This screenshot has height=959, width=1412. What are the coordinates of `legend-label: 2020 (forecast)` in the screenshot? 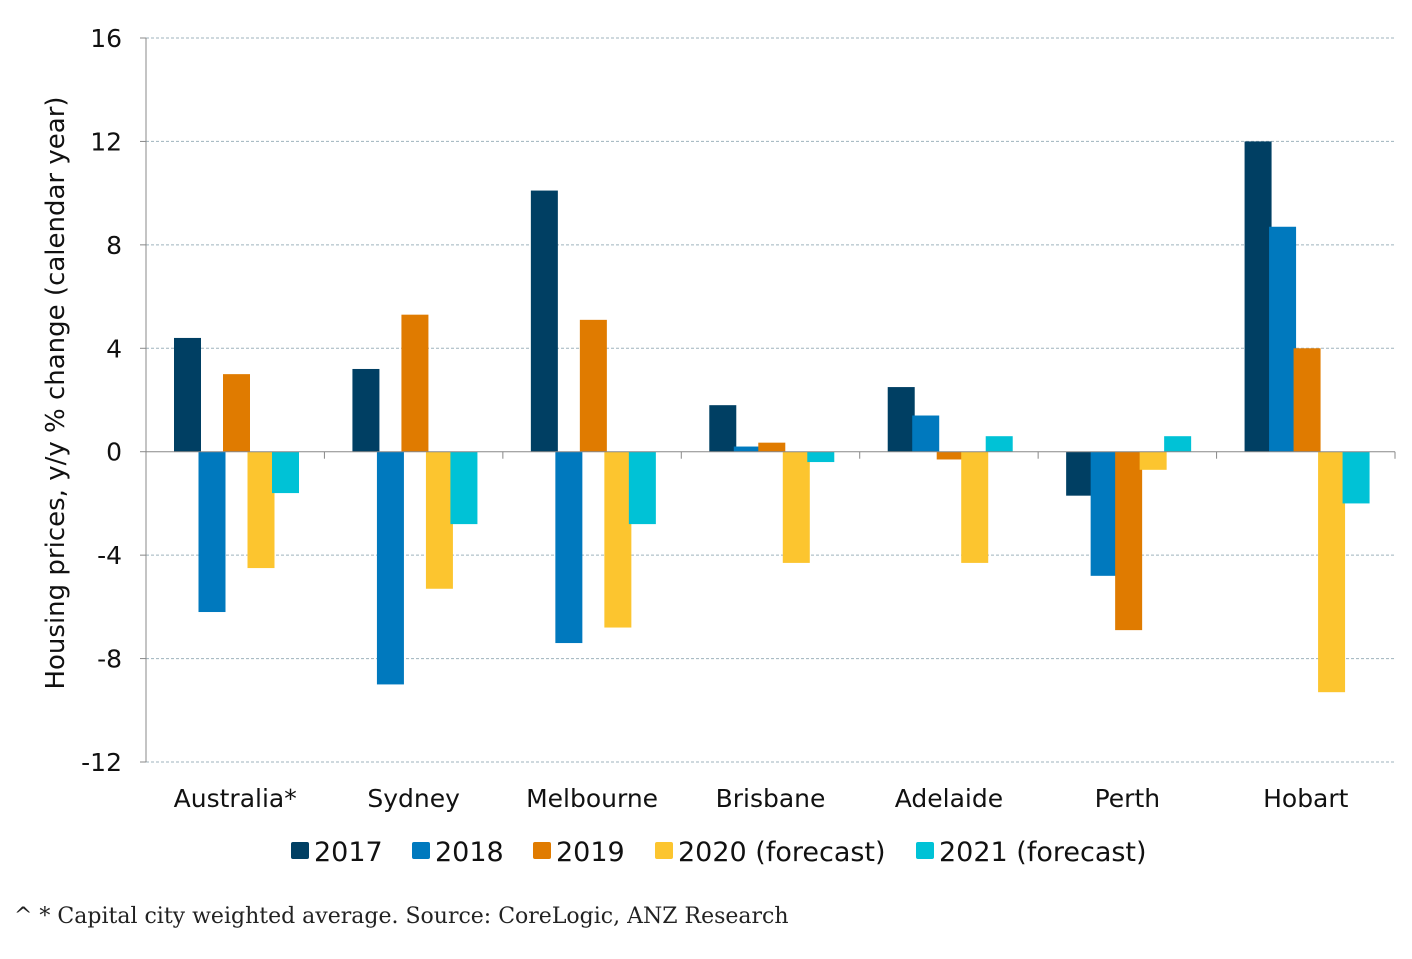 It's located at (782, 852).